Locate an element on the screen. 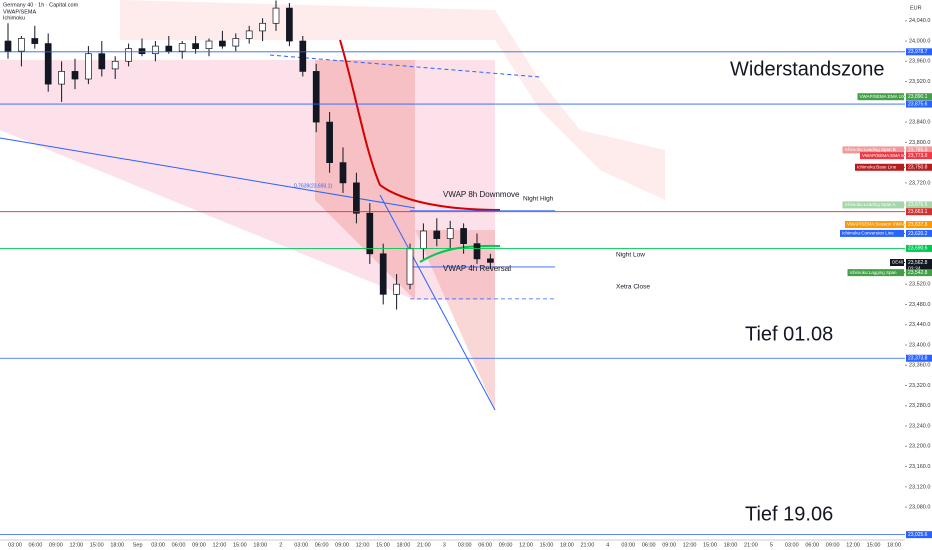 Image resolution: width=932 pixels, height=550 pixels. y-tick-label: 23,440.0 is located at coordinates (919, 325).